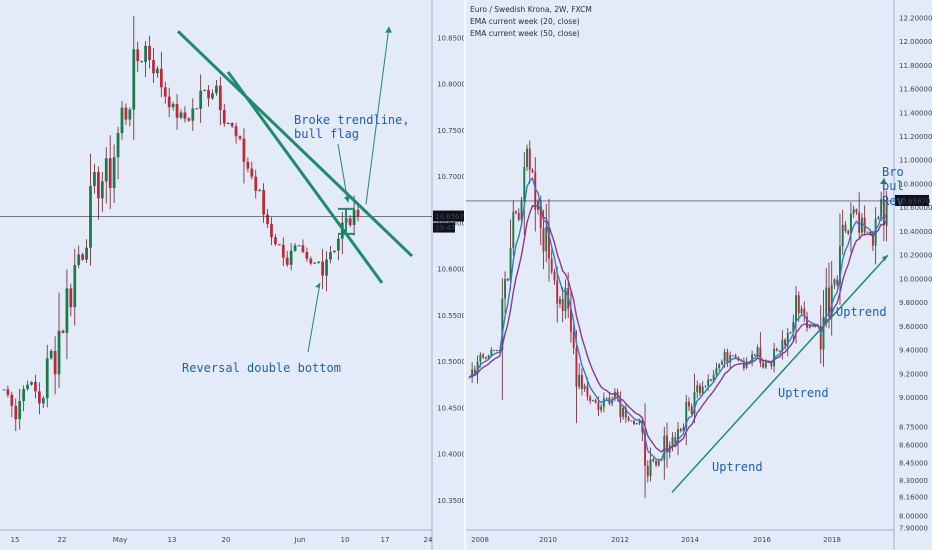 Image resolution: width=932 pixels, height=550 pixels. What do you see at coordinates (620, 540) in the screenshot?
I see `time-tick-label: 2012` at bounding box center [620, 540].